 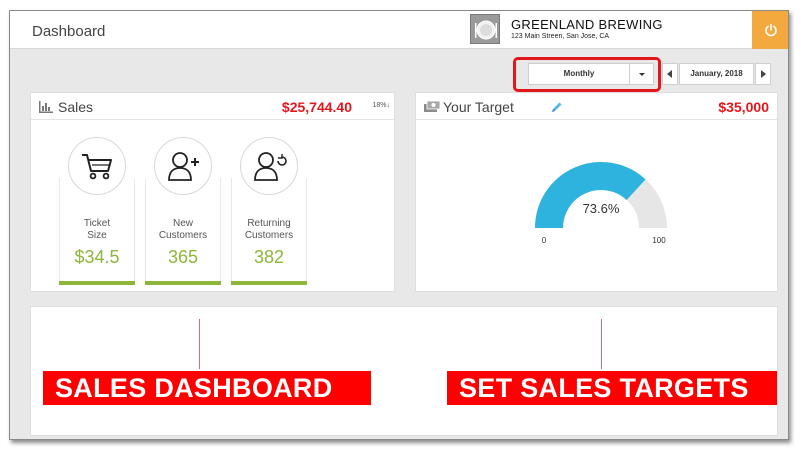 I want to click on next-month-button, so click(x=763, y=74).